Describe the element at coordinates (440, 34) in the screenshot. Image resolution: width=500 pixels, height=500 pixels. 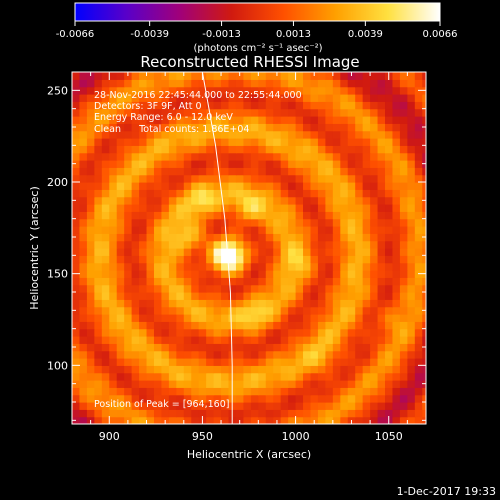
I see `colorbar-tick-label: 0.0066` at that location.